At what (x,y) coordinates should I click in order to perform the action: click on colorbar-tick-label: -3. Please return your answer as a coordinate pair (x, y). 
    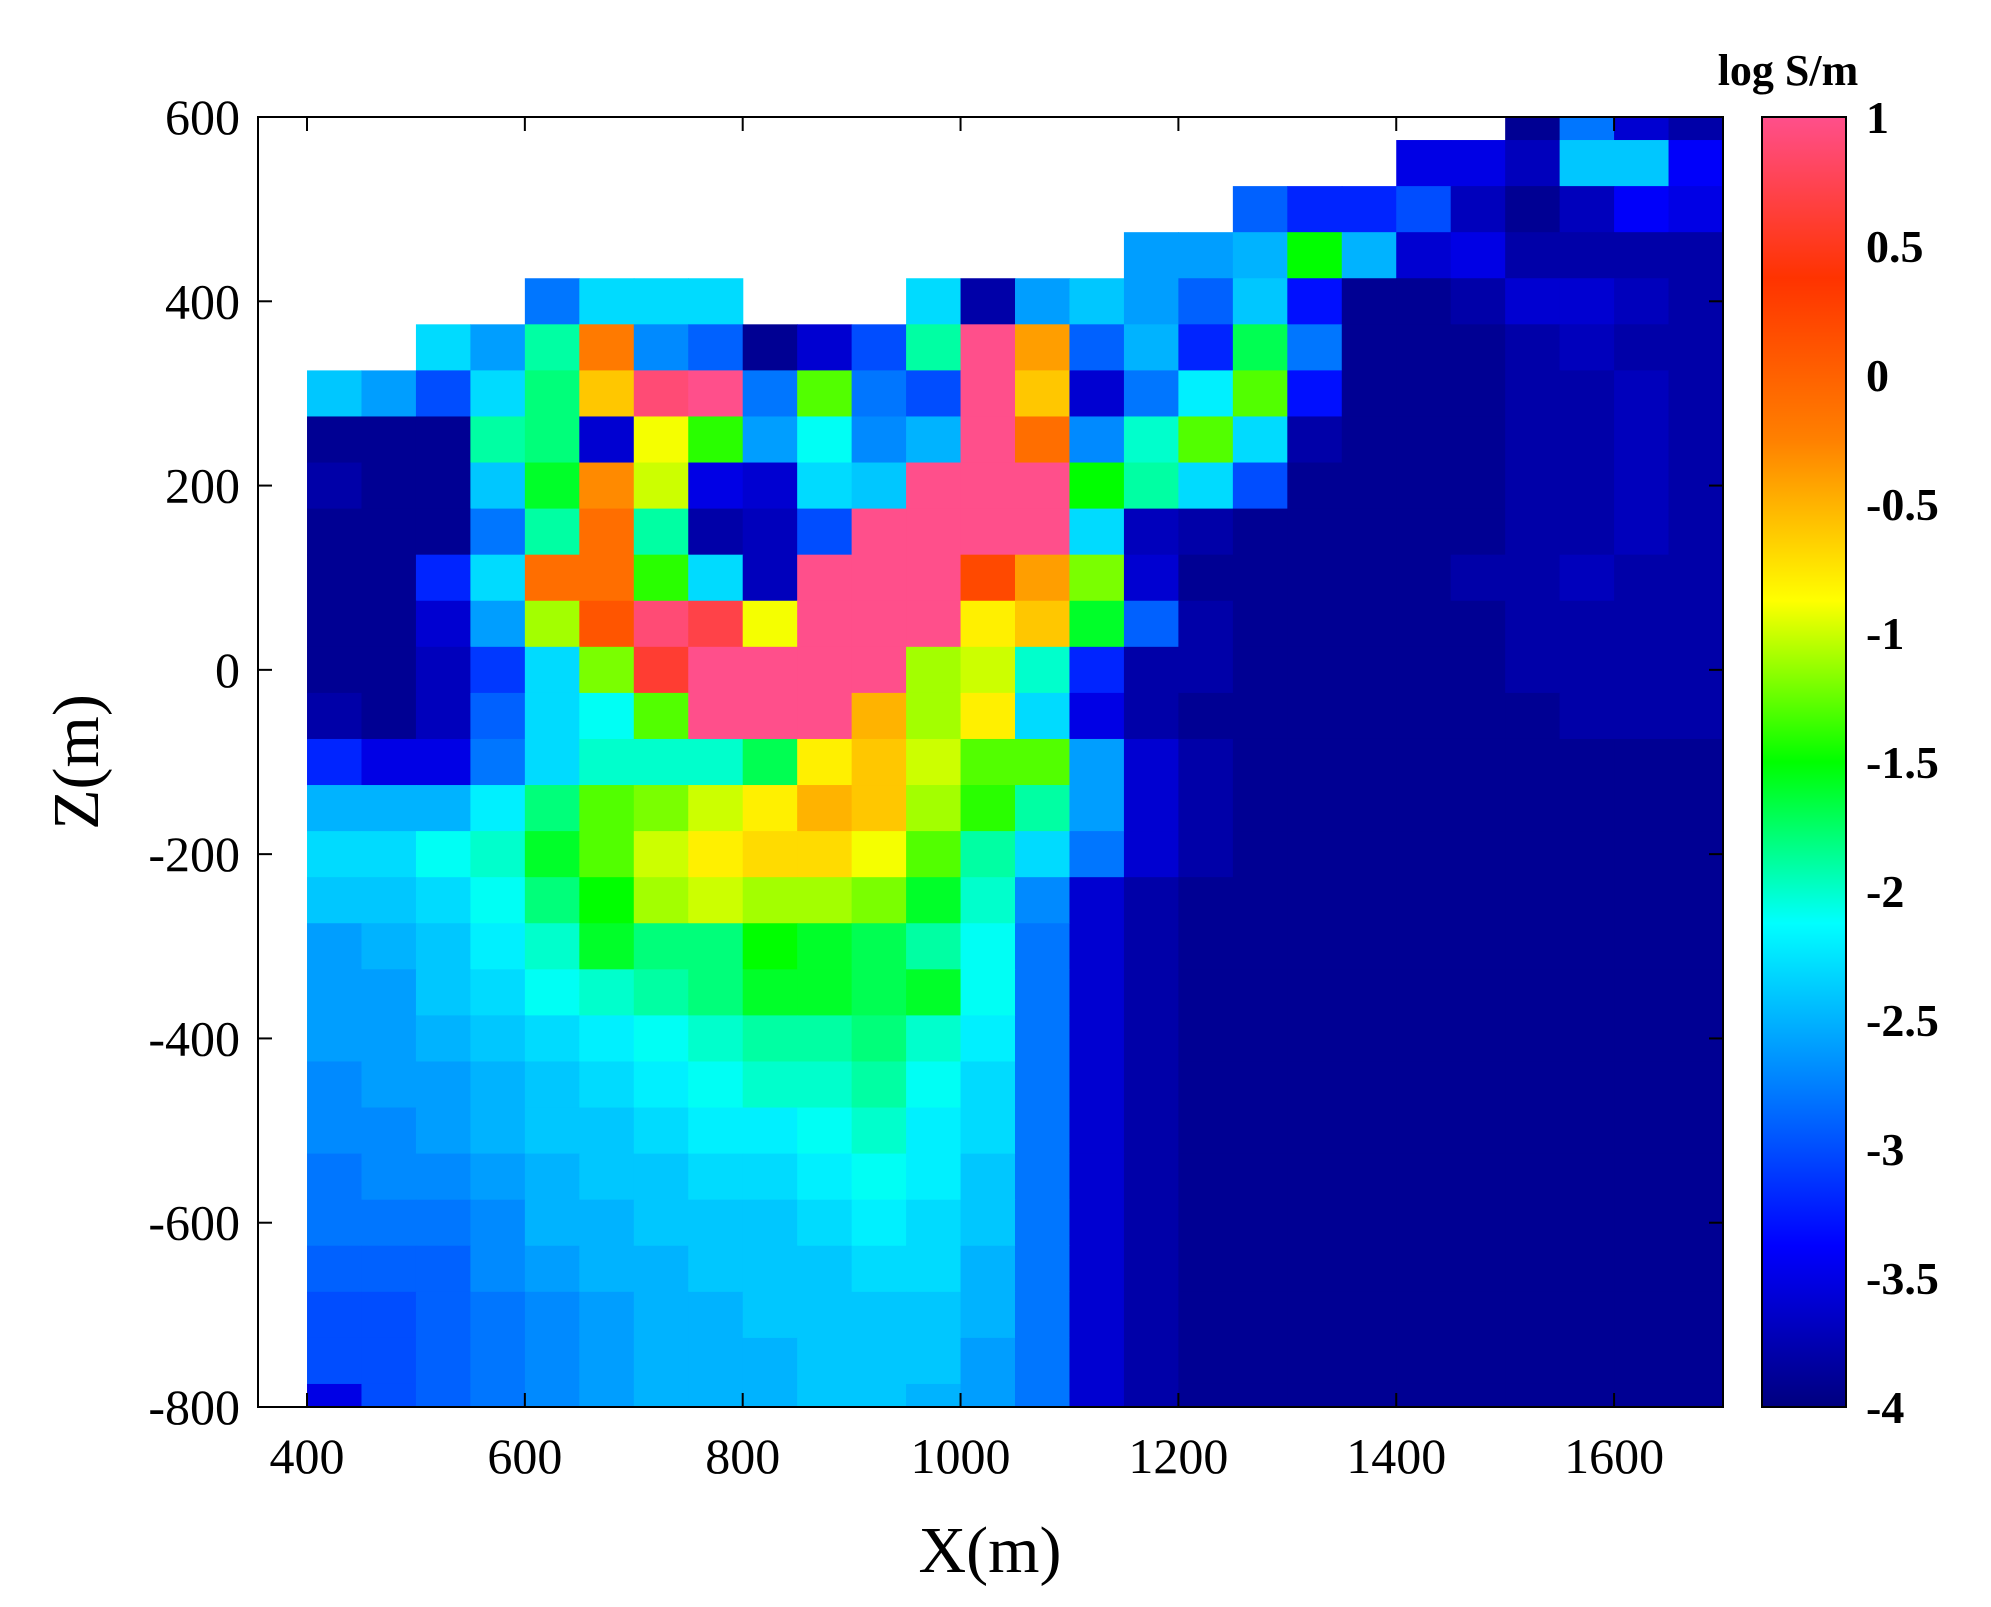
    Looking at the image, I should click on (1885, 1149).